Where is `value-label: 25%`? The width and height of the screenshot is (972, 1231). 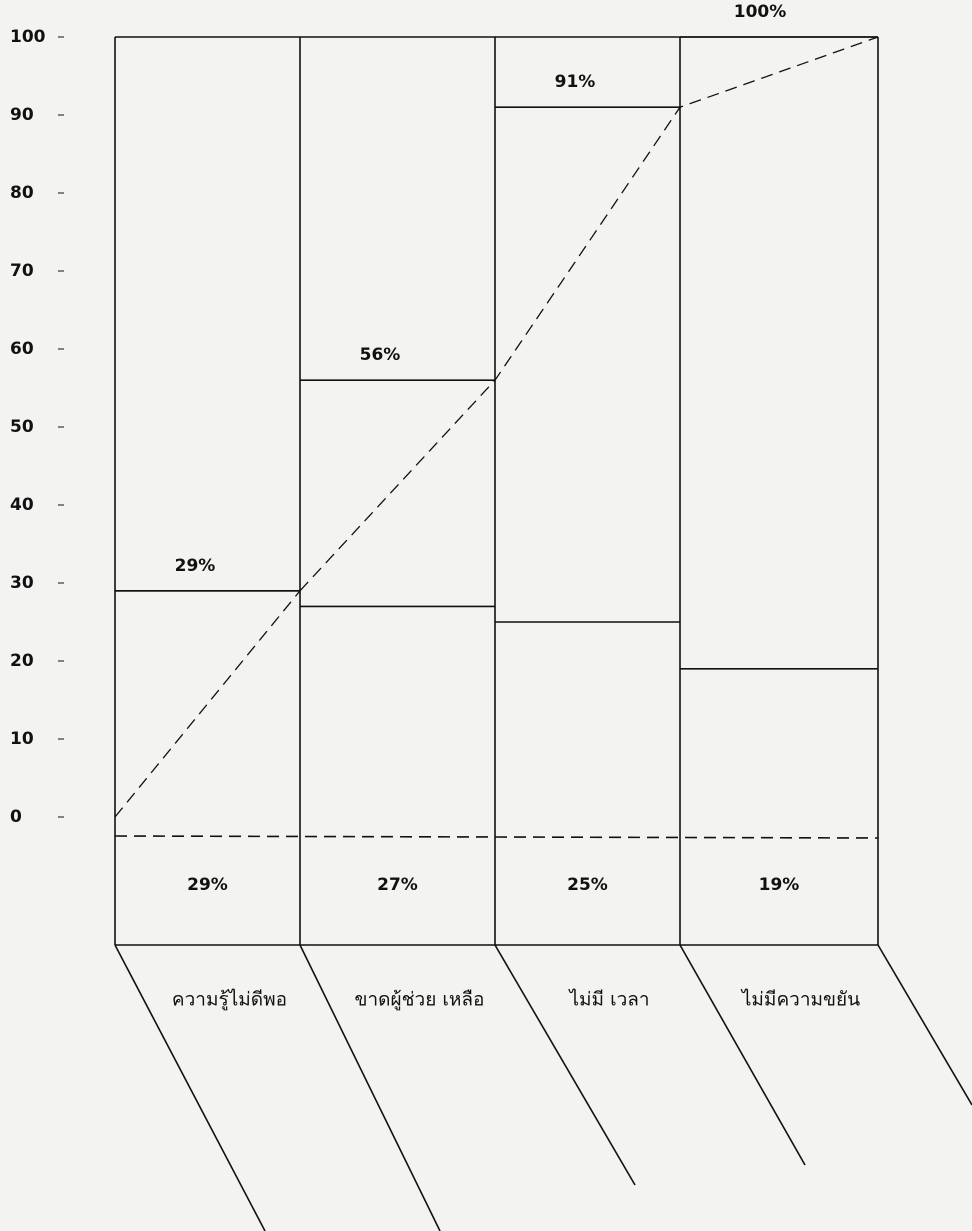
value-label: 25% is located at coordinates (587, 885).